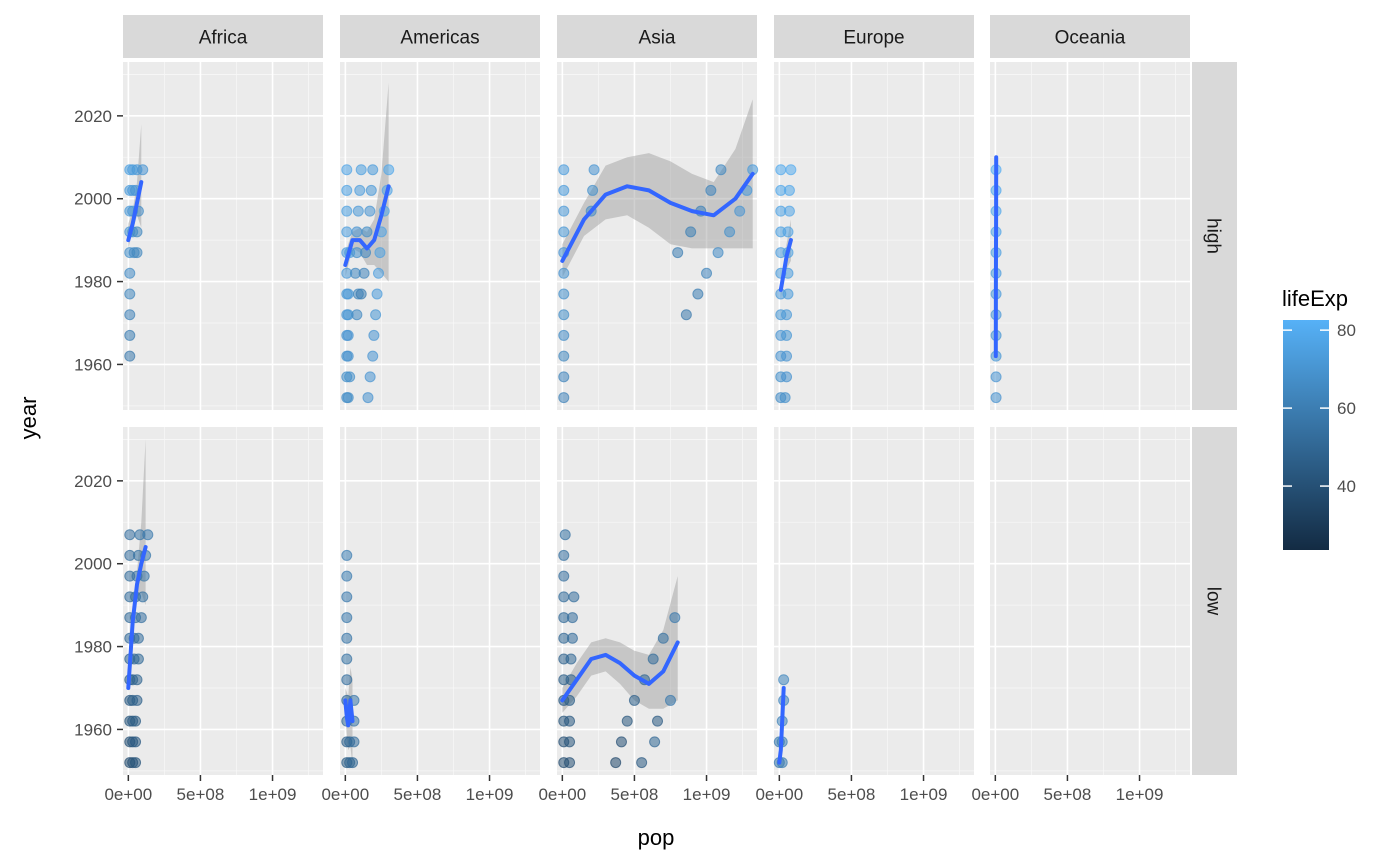 This screenshot has height=865, width=1400. Describe the element at coordinates (1346, 408) in the screenshot. I see `legend-tick-label: 60` at that location.